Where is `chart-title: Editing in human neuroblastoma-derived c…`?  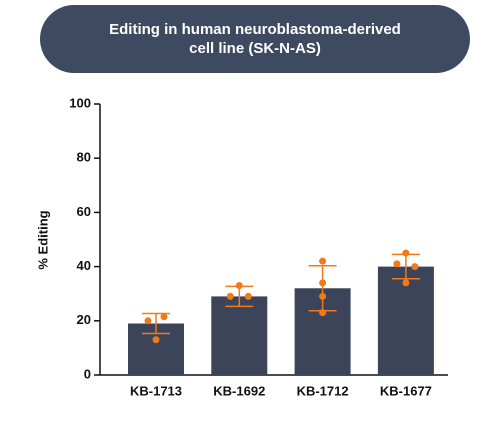 chart-title: Editing in human neuroblastoma-derived c… is located at coordinates (255, 39).